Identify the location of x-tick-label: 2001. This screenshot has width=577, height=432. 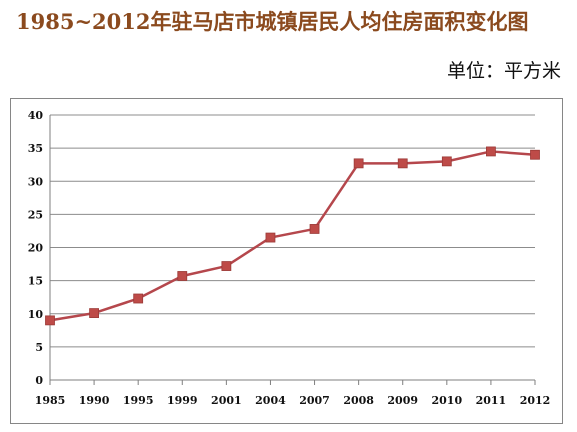
(226, 400).